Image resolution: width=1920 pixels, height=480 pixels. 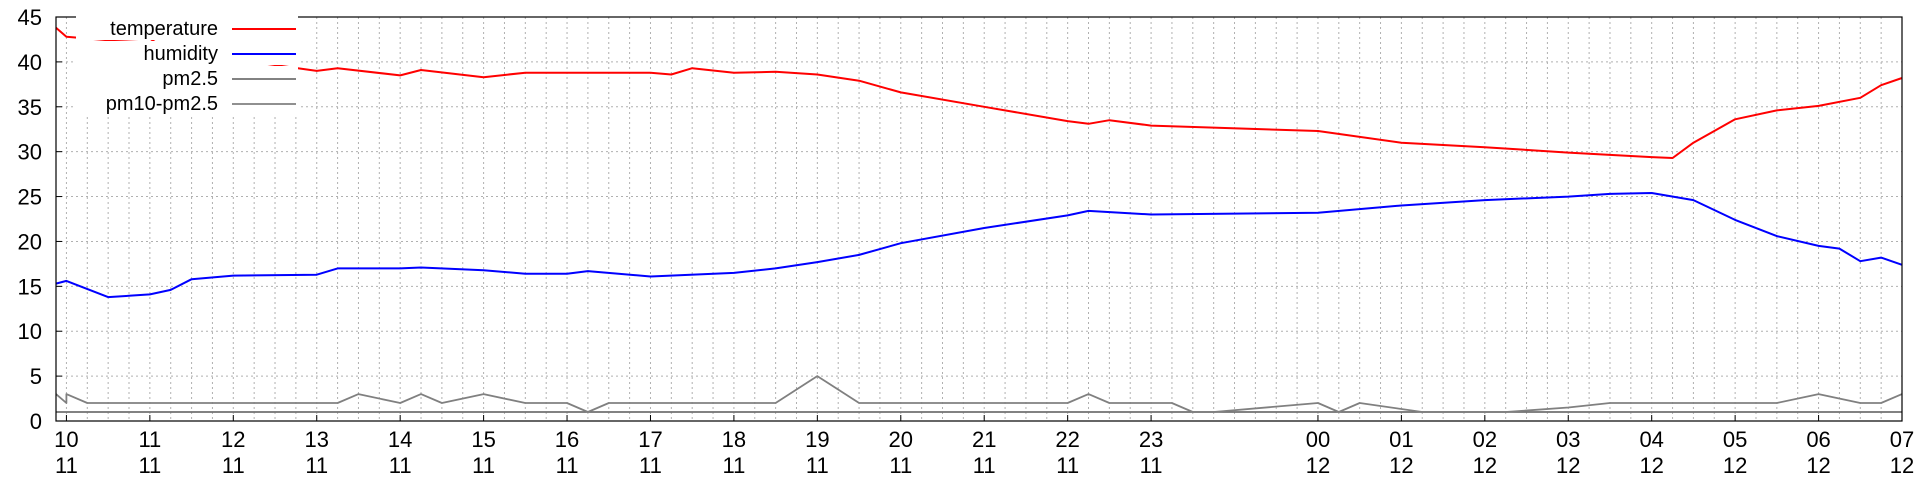 What do you see at coordinates (164, 29) in the screenshot?
I see `legend-label: temperature` at bounding box center [164, 29].